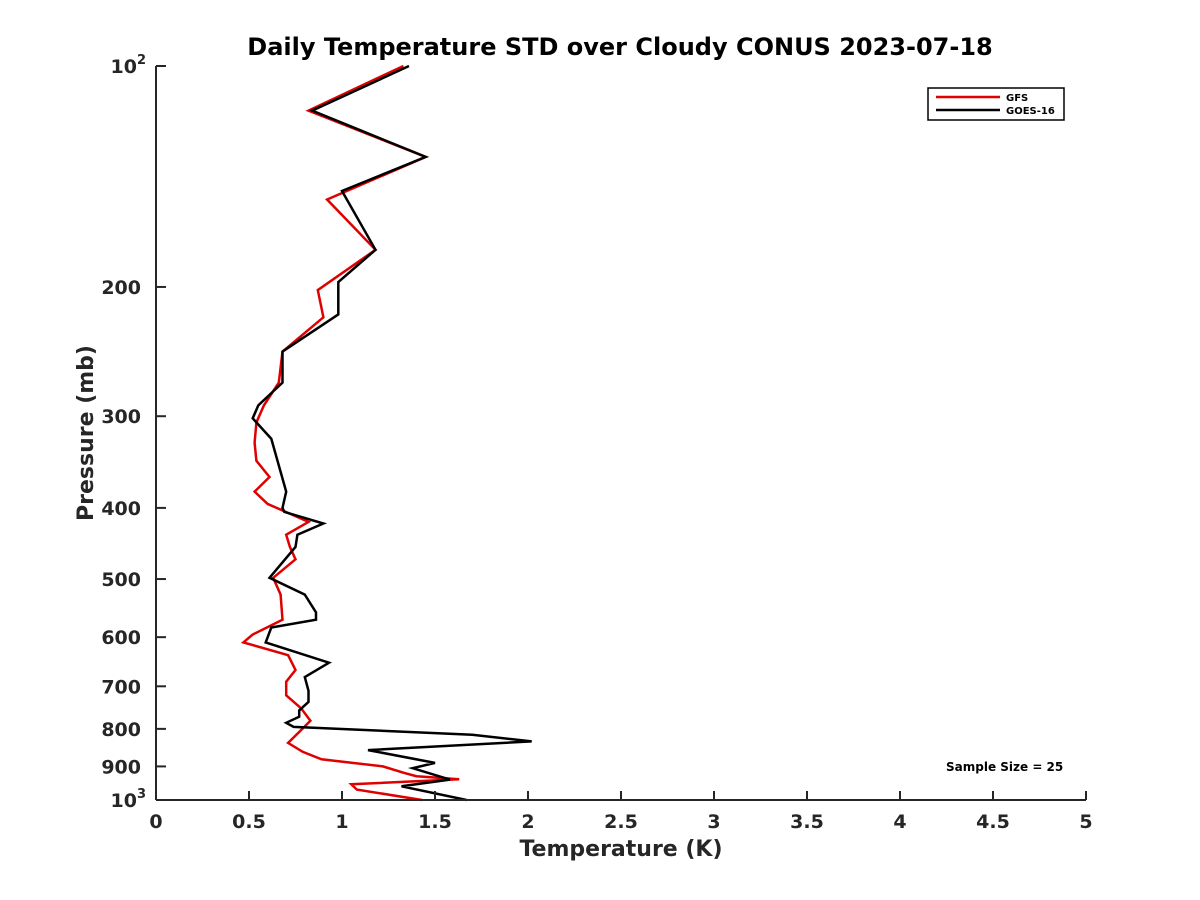  What do you see at coordinates (807, 822) in the screenshot?
I see `x-tick-label: 3.5` at bounding box center [807, 822].